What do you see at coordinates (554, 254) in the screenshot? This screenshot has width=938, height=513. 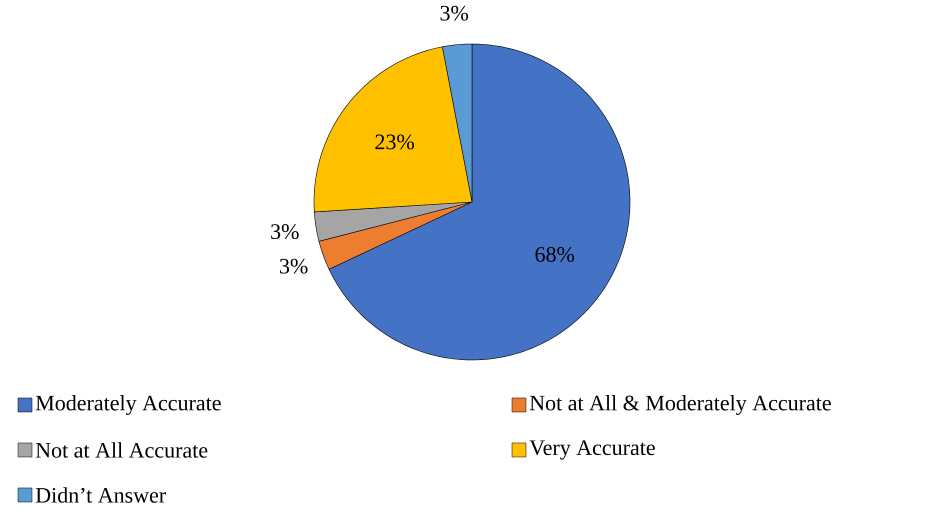 I see `data-label: 68%` at bounding box center [554, 254].